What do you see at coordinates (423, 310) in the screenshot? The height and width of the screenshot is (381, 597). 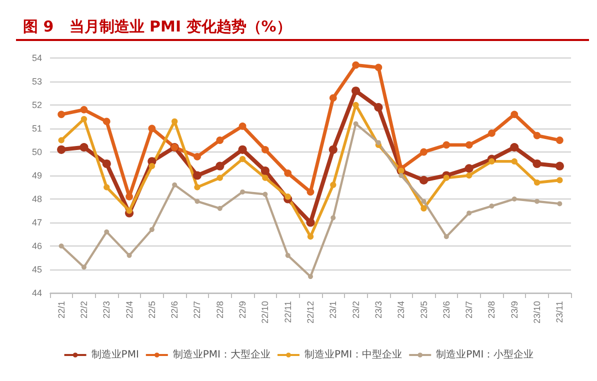 I see `x-tick-label: 23/5` at bounding box center [423, 310].